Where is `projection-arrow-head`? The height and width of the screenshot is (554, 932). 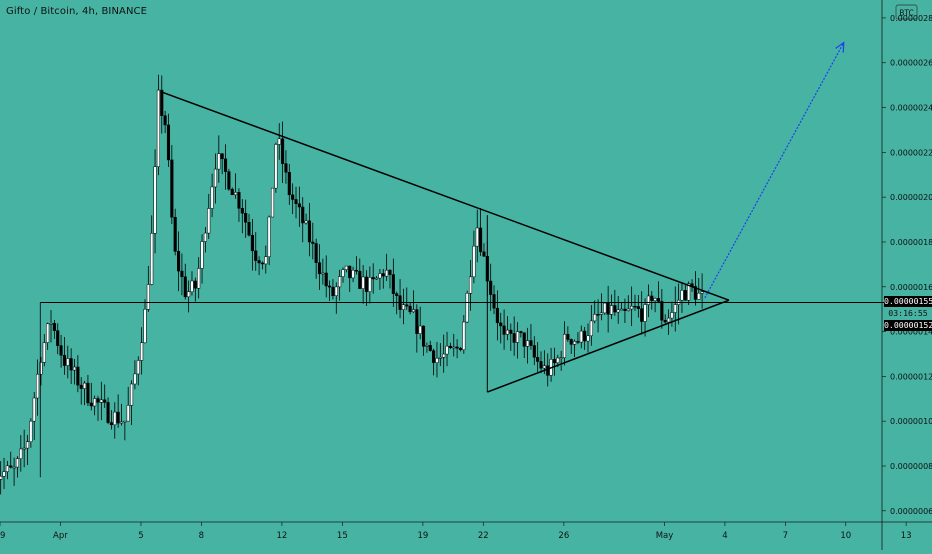 projection-arrow-head is located at coordinates (840, 47).